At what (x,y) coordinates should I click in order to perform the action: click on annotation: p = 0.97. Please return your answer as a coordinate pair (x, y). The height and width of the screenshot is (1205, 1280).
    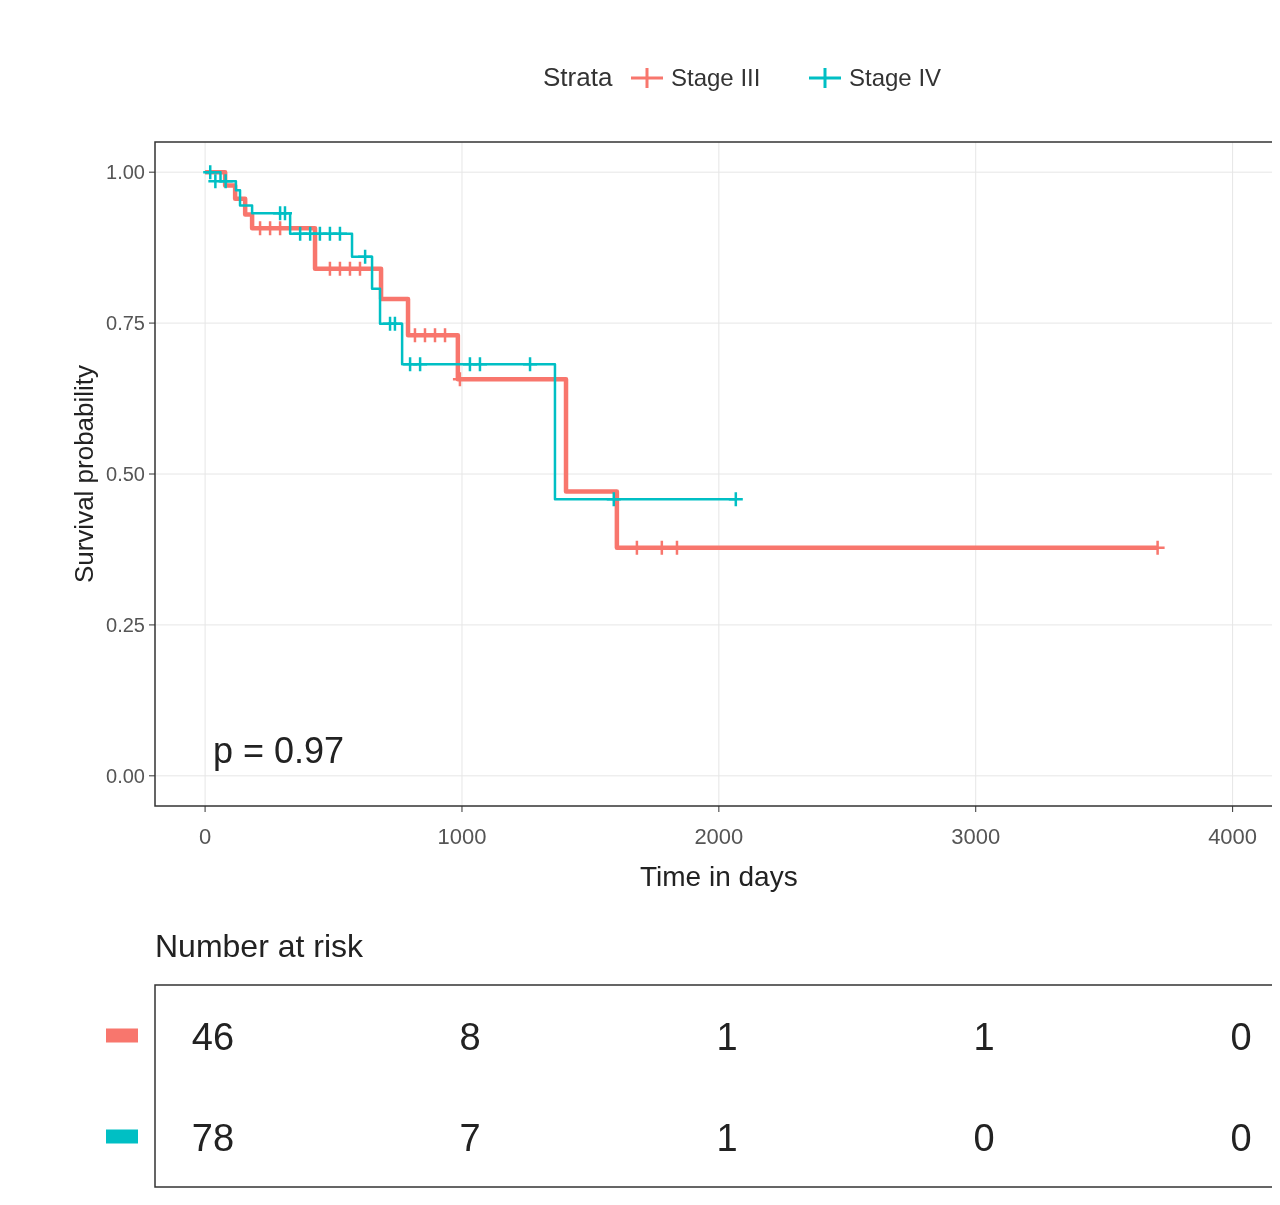
    Looking at the image, I should click on (279, 750).